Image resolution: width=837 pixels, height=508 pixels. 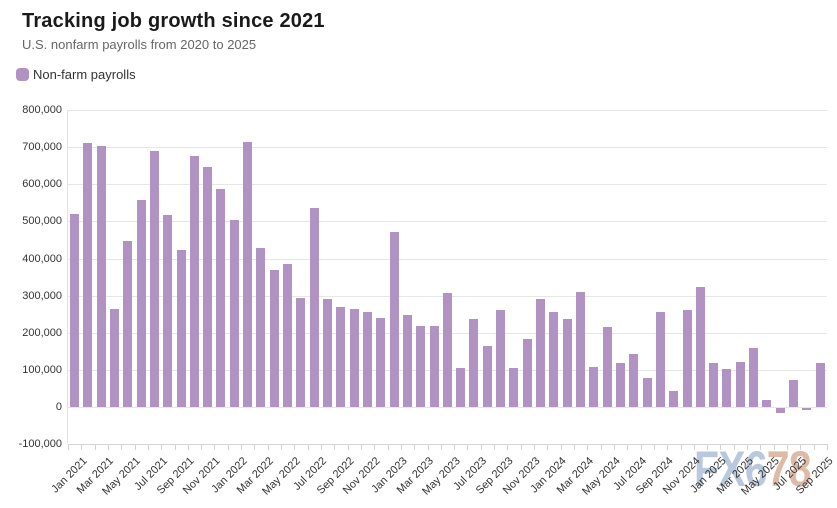 I want to click on bar-may-2025, so click(x=767, y=403).